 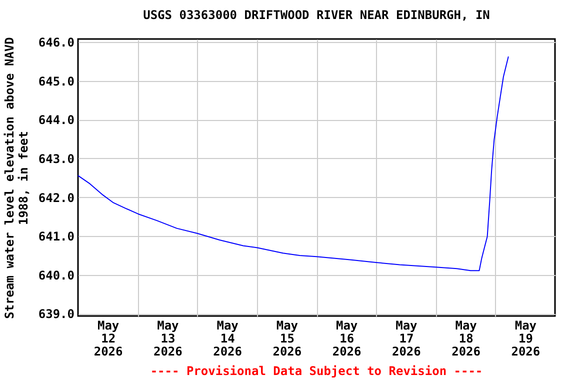 I want to click on x-tick-label: May 14 2026, so click(x=227, y=338).